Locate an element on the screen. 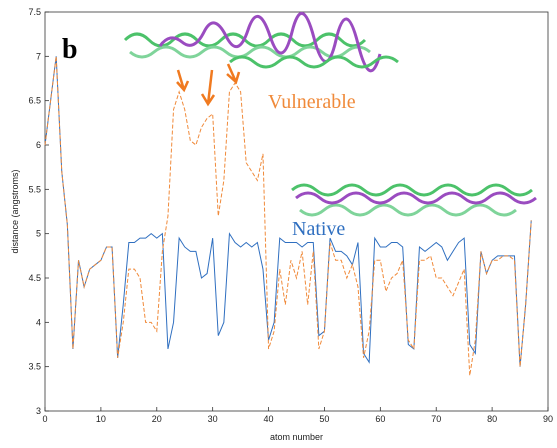 This screenshot has width=557, height=448. molecule-top is located at coordinates (261, 42).